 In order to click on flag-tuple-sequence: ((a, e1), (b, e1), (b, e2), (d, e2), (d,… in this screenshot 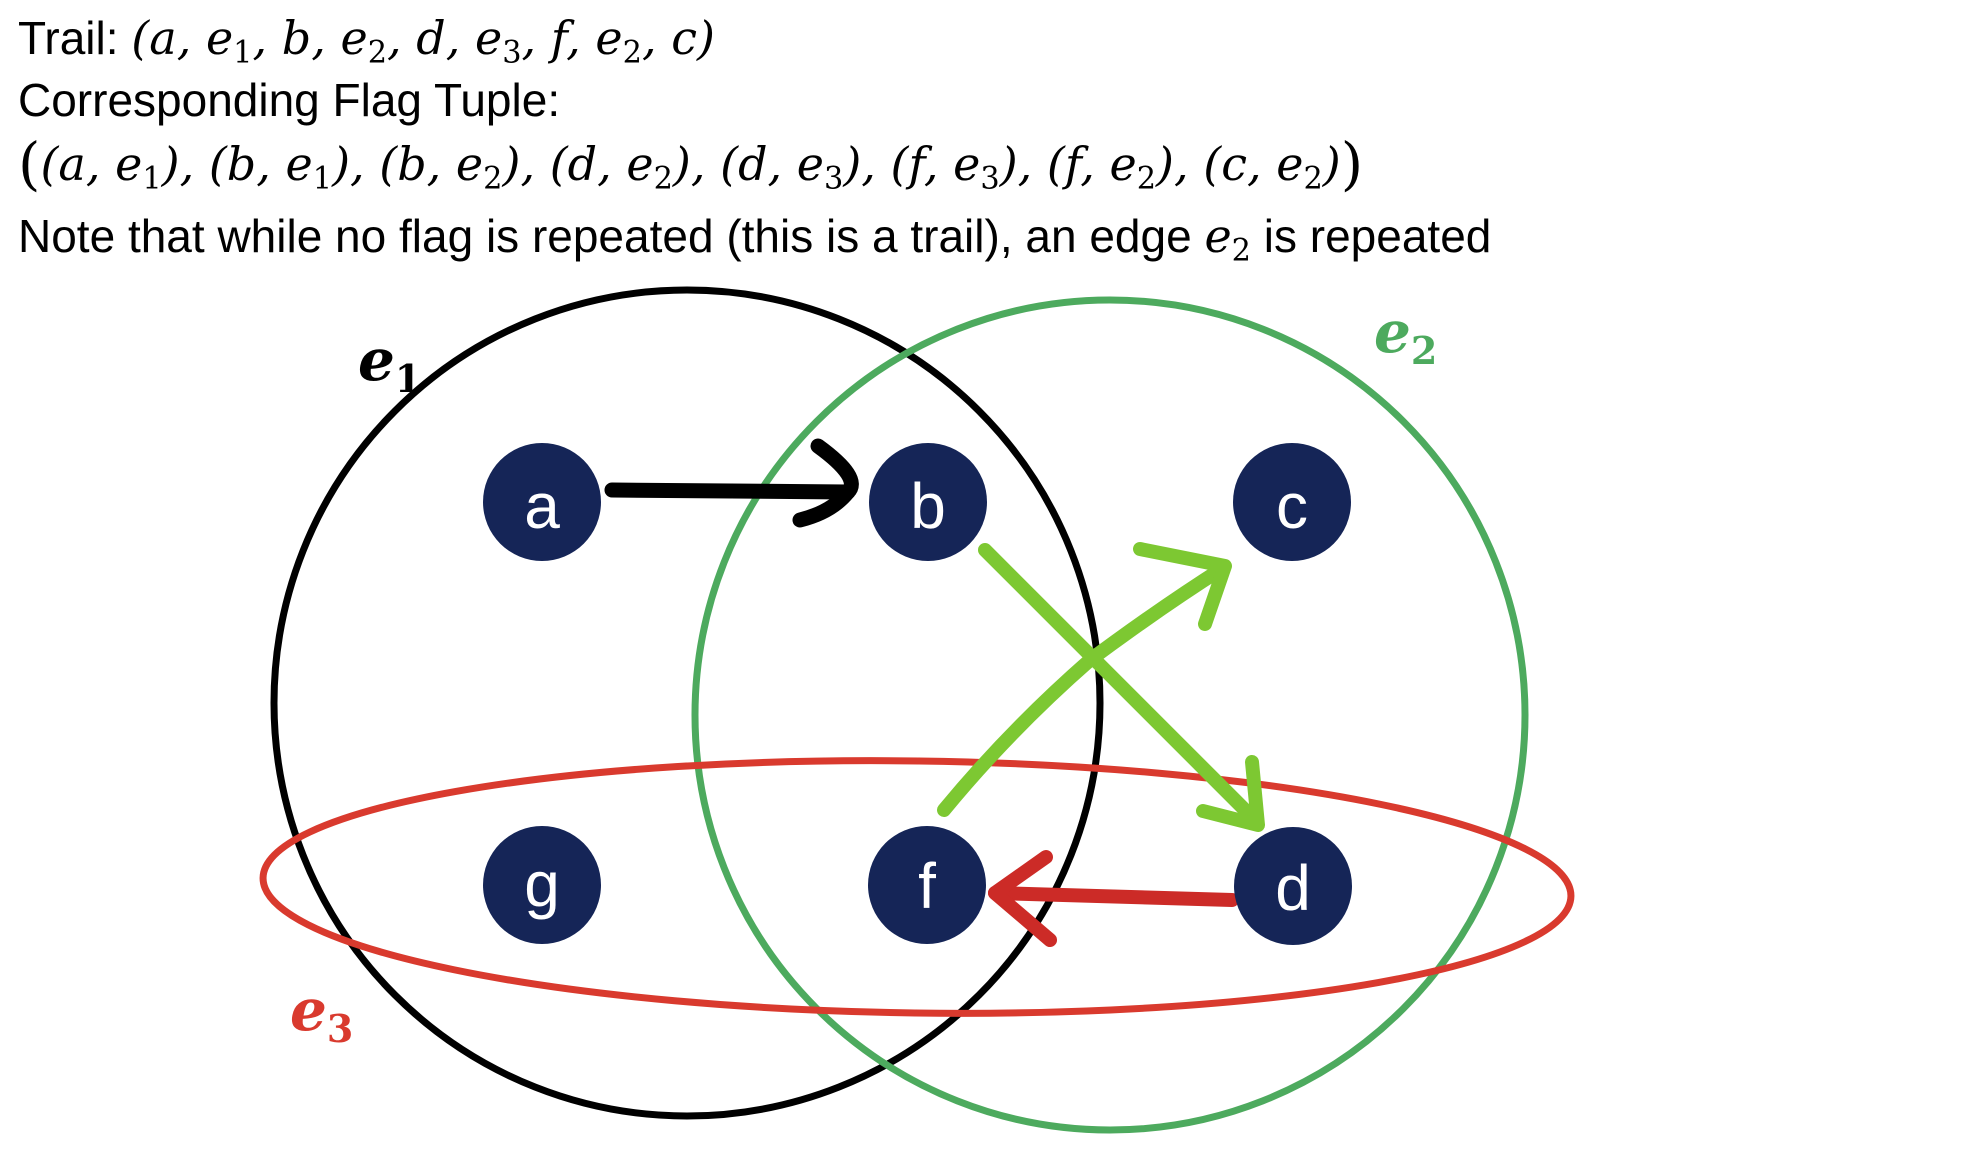, I will do `click(691, 164)`.